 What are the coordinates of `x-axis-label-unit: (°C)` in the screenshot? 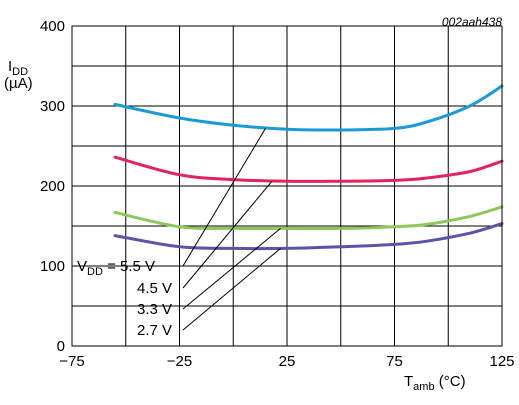 It's located at (450, 381).